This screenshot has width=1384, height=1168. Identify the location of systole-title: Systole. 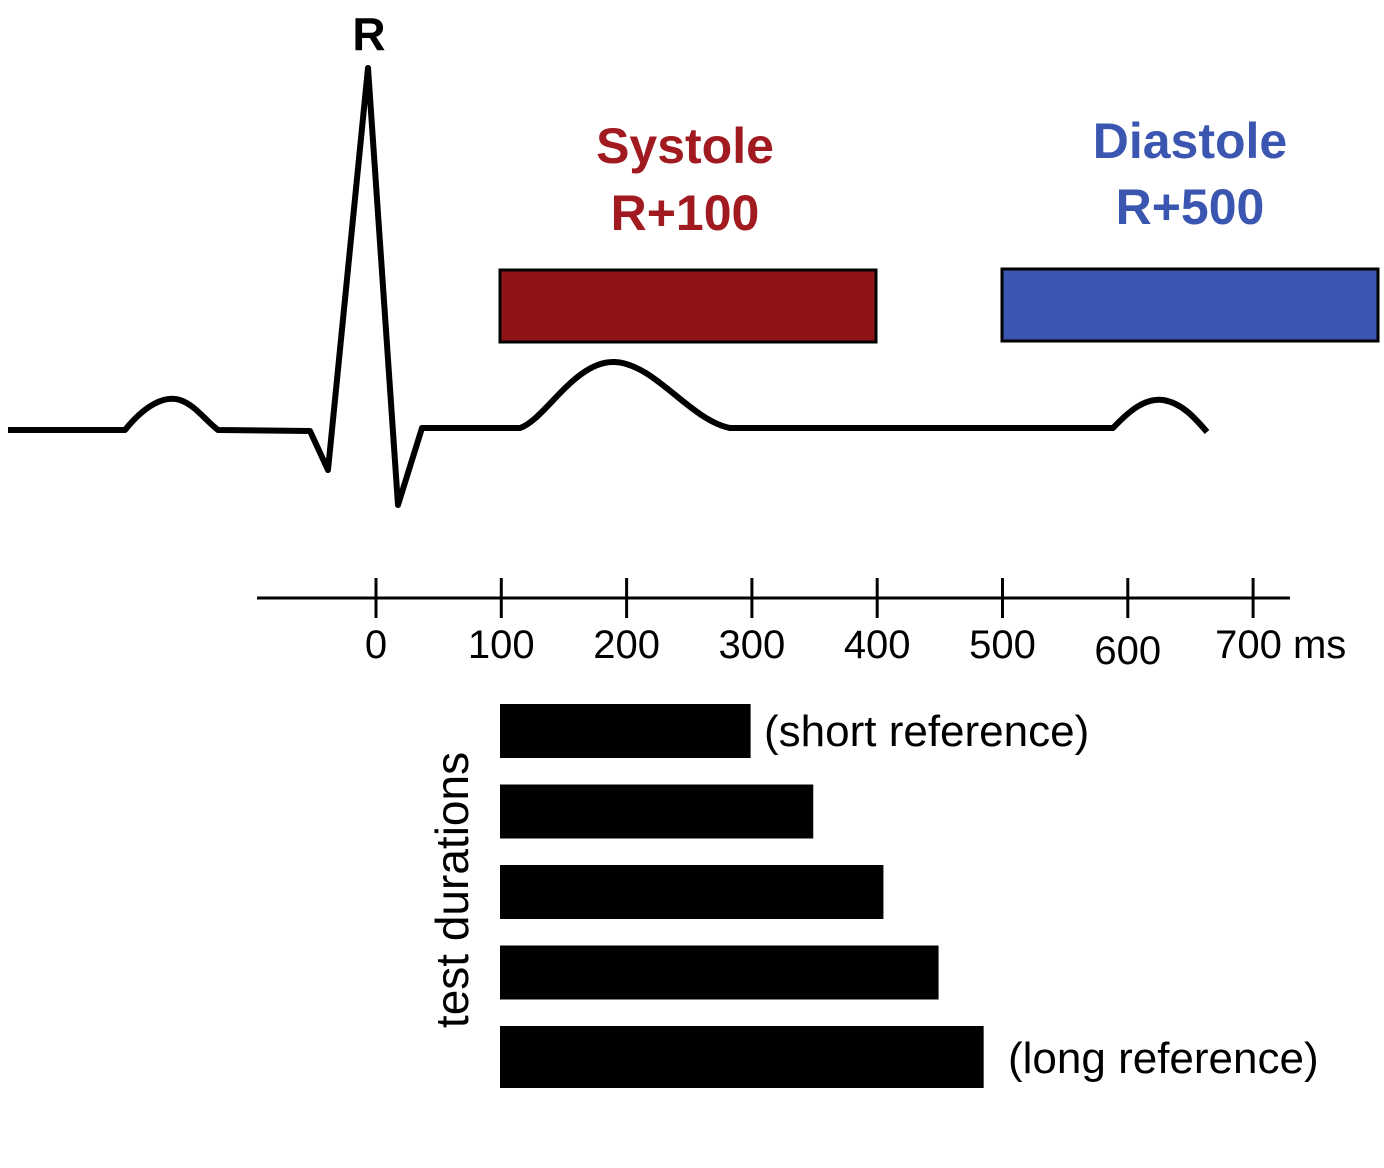
(685, 146).